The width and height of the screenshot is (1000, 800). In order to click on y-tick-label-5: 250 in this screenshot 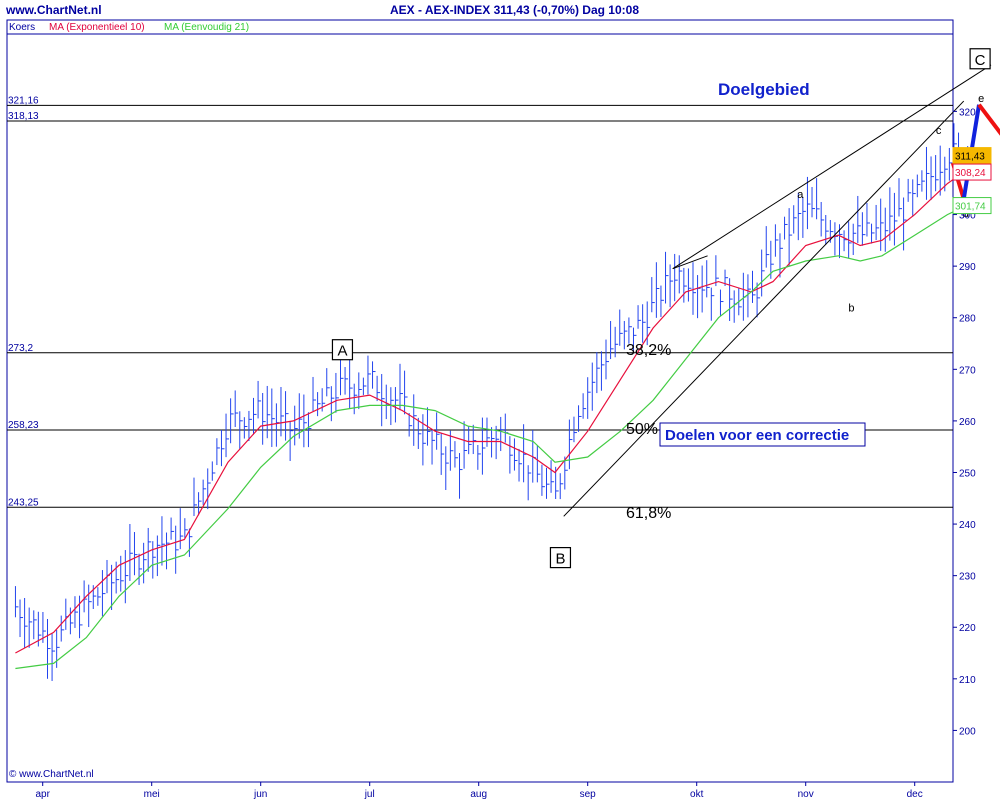, I will do `click(967, 473)`.